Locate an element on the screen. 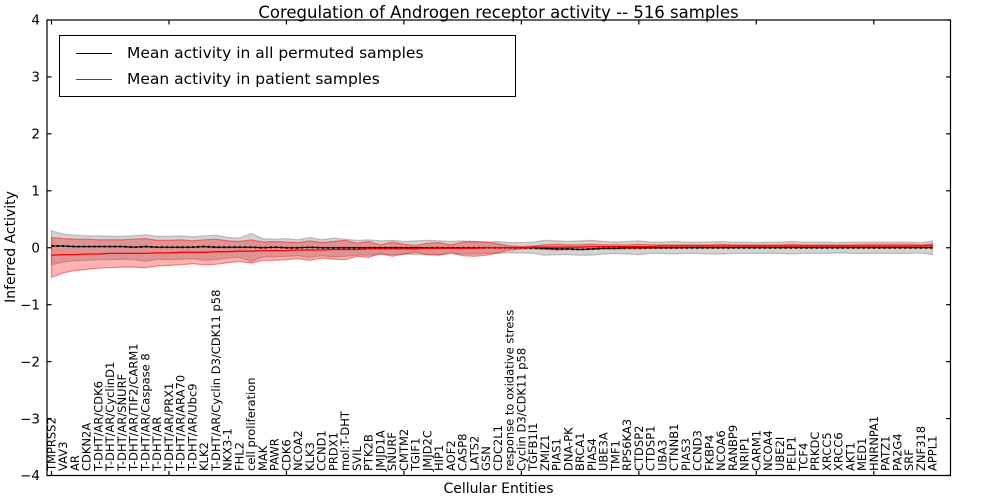 The image size is (1000, 500). x-tick-label: MAK is located at coordinates (263, 458).